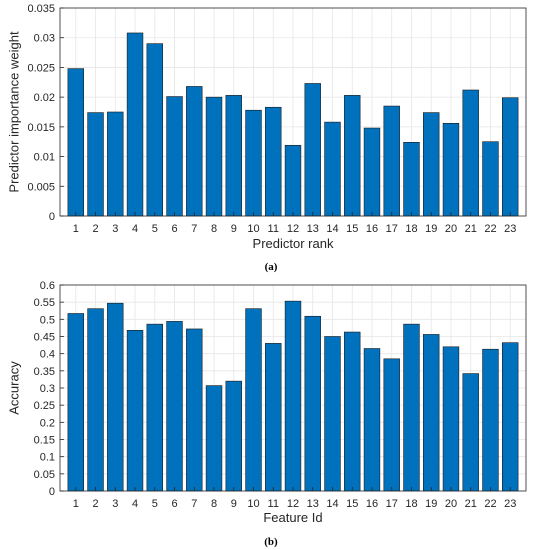 The width and height of the screenshot is (542, 550). What do you see at coordinates (490, 504) in the screenshot?
I see `x-tick-label: 22` at bounding box center [490, 504].